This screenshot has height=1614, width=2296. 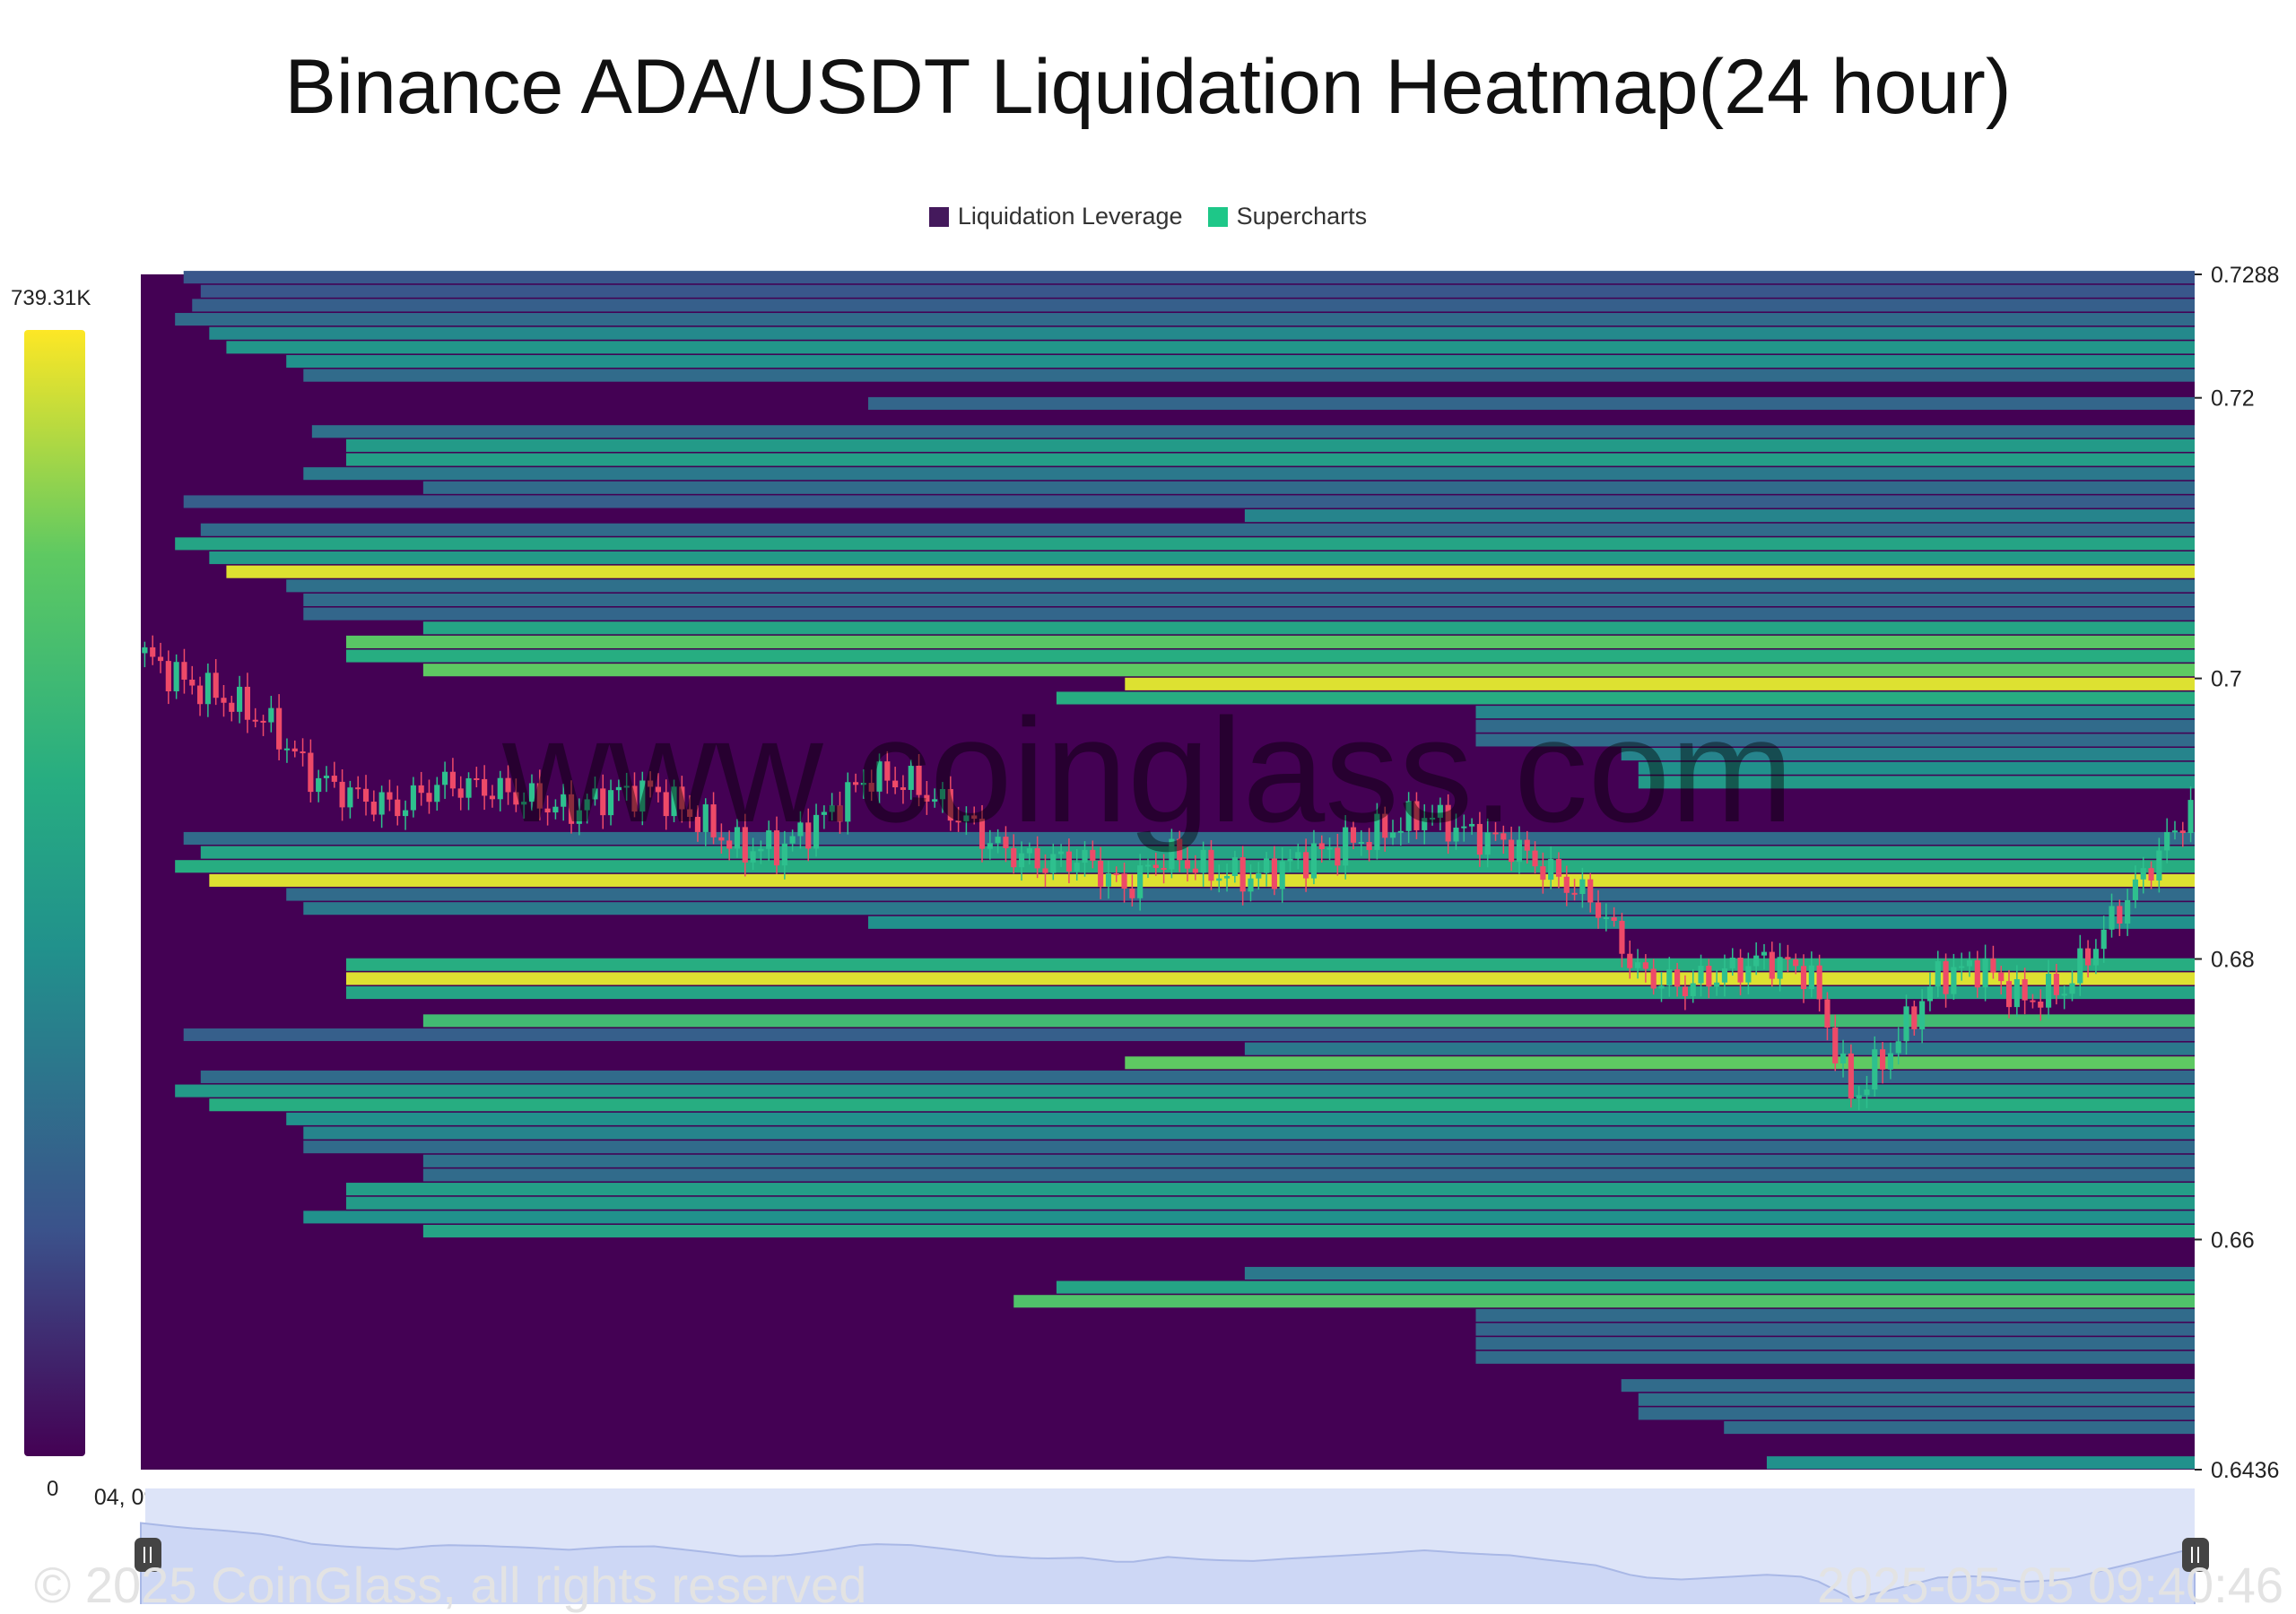 What do you see at coordinates (2233, 399) in the screenshot?
I see `y-tick-label-1: 0.72` at bounding box center [2233, 399].